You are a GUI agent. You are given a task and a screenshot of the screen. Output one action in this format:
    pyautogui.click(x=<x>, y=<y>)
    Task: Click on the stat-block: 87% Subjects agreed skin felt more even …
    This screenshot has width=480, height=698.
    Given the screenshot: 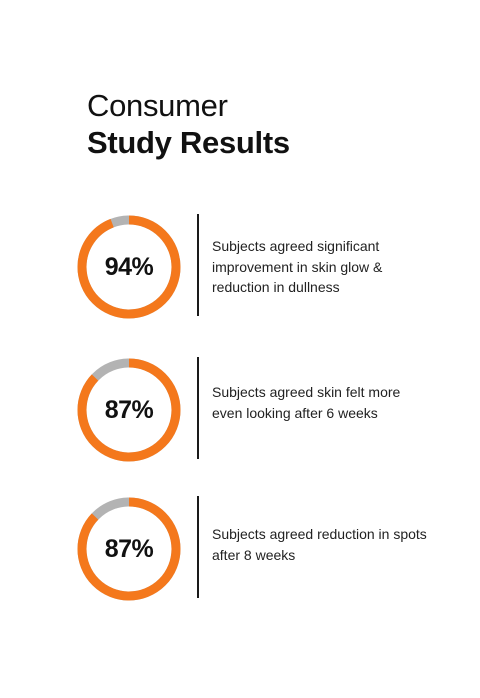 What is the action you would take?
    pyautogui.click(x=256, y=410)
    